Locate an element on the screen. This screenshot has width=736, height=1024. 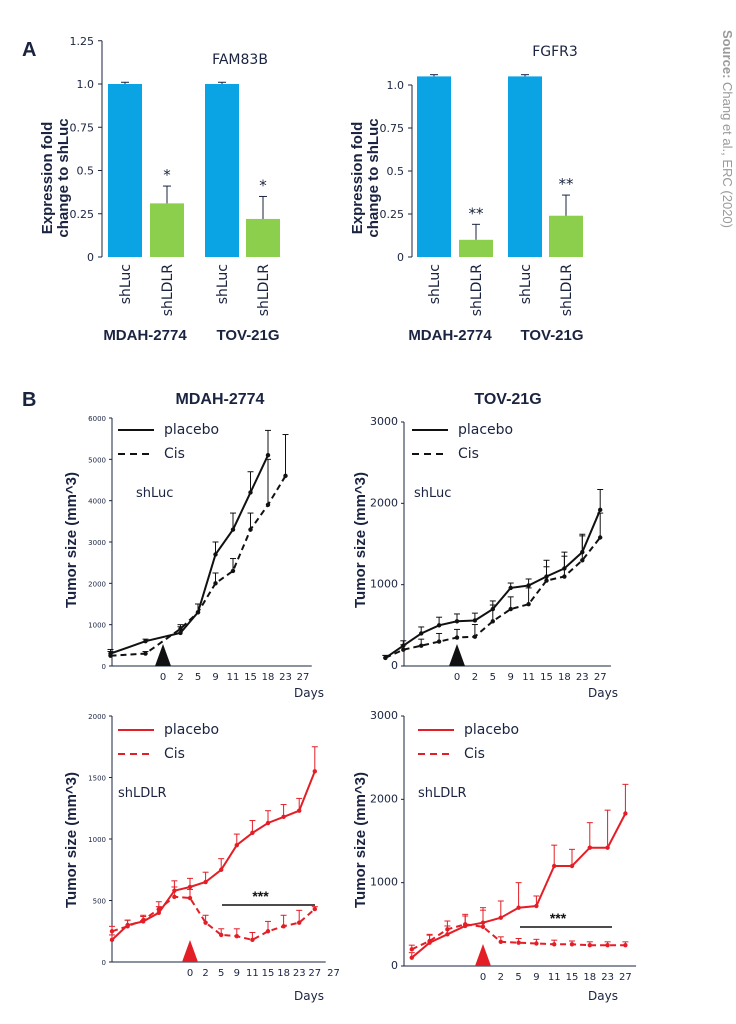
y-axis-label-group: Expression fold change to shLuc is located at coordinates (365, 177).